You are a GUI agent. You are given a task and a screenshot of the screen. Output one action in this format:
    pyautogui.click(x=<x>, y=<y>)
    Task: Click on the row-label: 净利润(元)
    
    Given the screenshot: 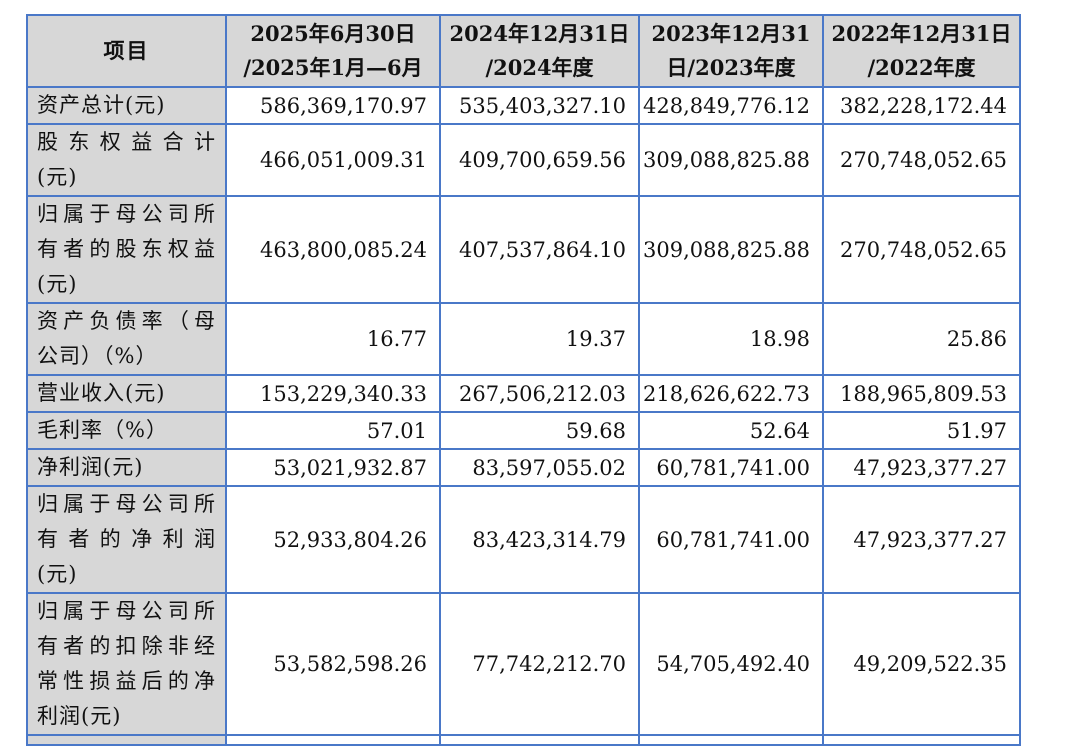 What is the action you would take?
    pyautogui.click(x=126, y=467)
    